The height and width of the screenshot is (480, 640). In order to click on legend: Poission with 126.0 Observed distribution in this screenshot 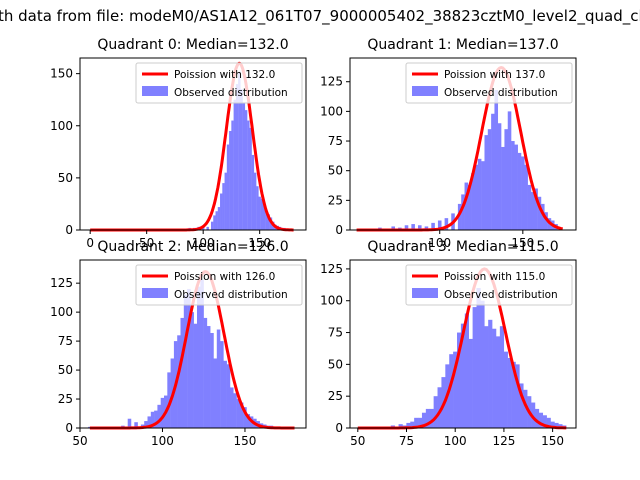, I will do `click(219, 285)`.